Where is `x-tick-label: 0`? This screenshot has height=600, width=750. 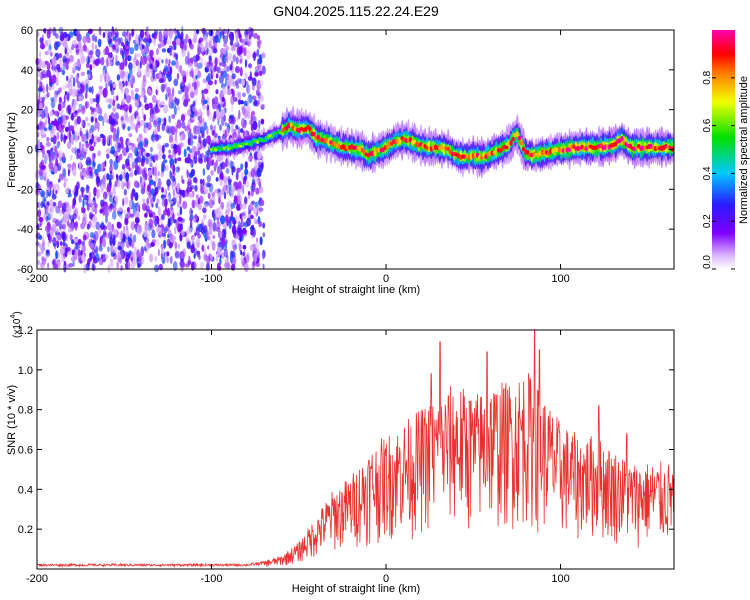 x-tick-label: 0 is located at coordinates (386, 579).